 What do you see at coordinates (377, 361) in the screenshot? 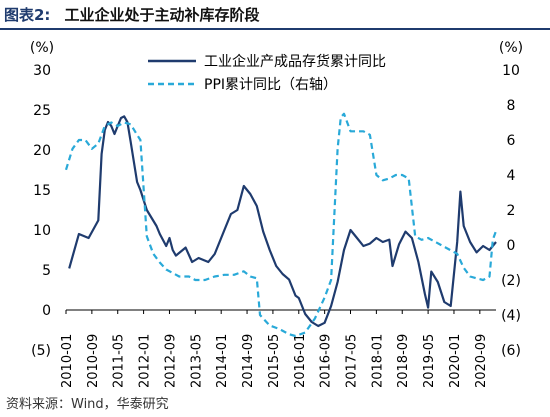
I see `x-tick-label: 2018-01` at bounding box center [377, 361].